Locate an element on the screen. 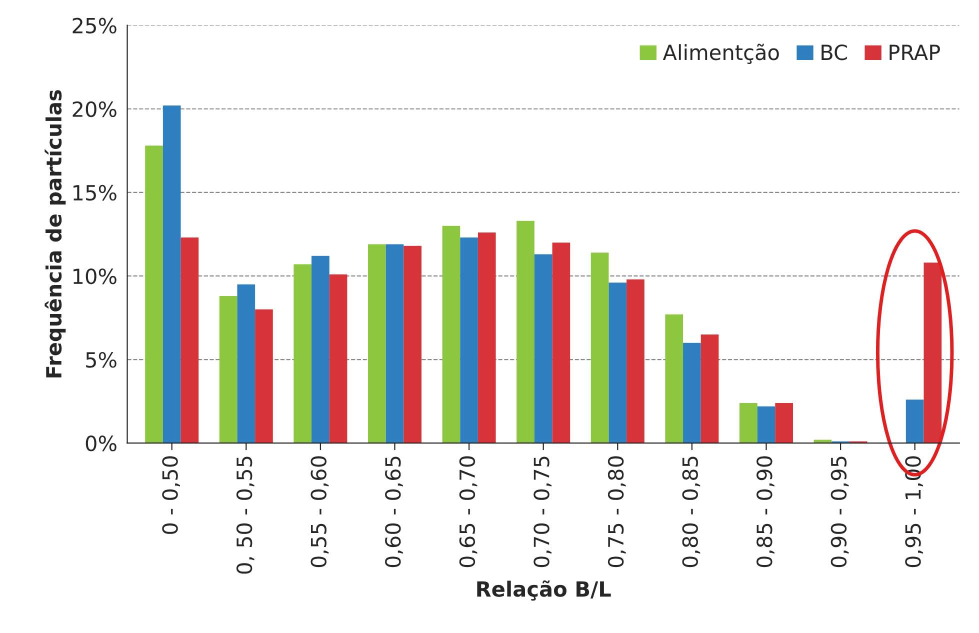  y-tick-label: 20% is located at coordinates (94, 109).